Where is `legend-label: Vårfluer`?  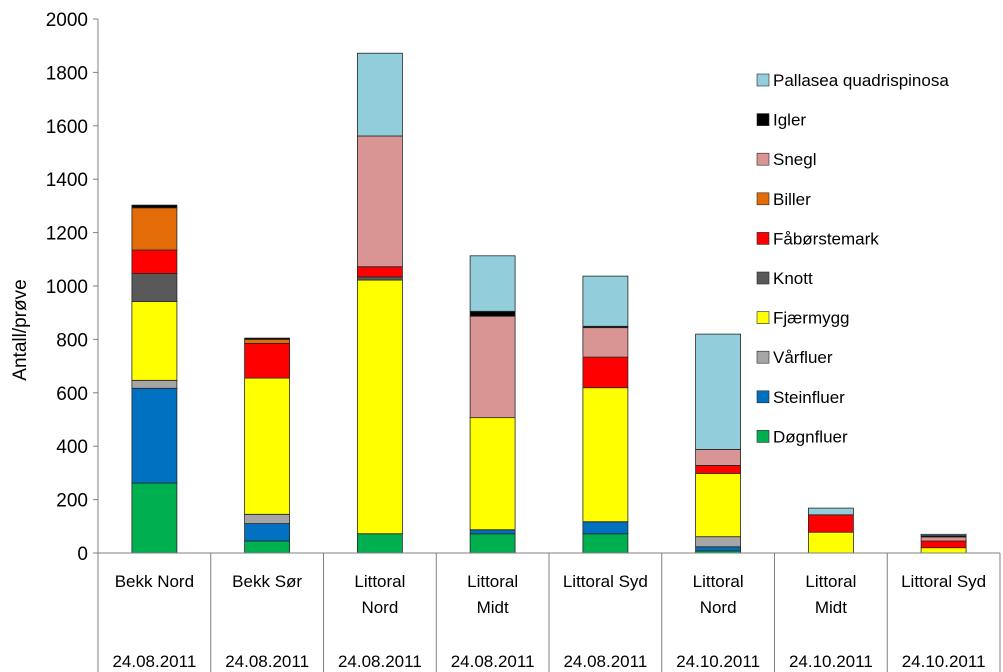
legend-label: Vårfluer is located at coordinates (803, 357).